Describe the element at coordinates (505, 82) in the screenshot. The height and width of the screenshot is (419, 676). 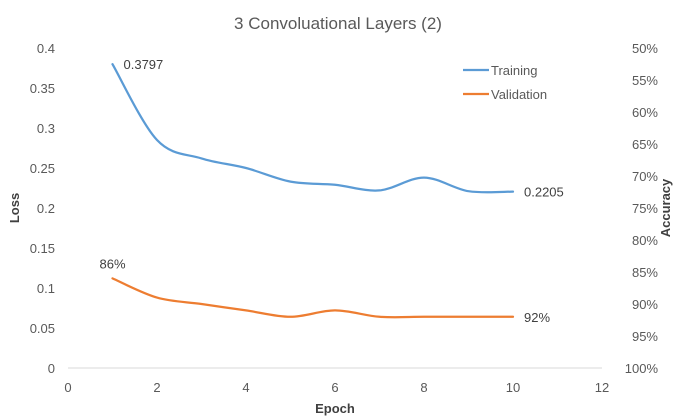
I see `legend: Training Validation` at that location.